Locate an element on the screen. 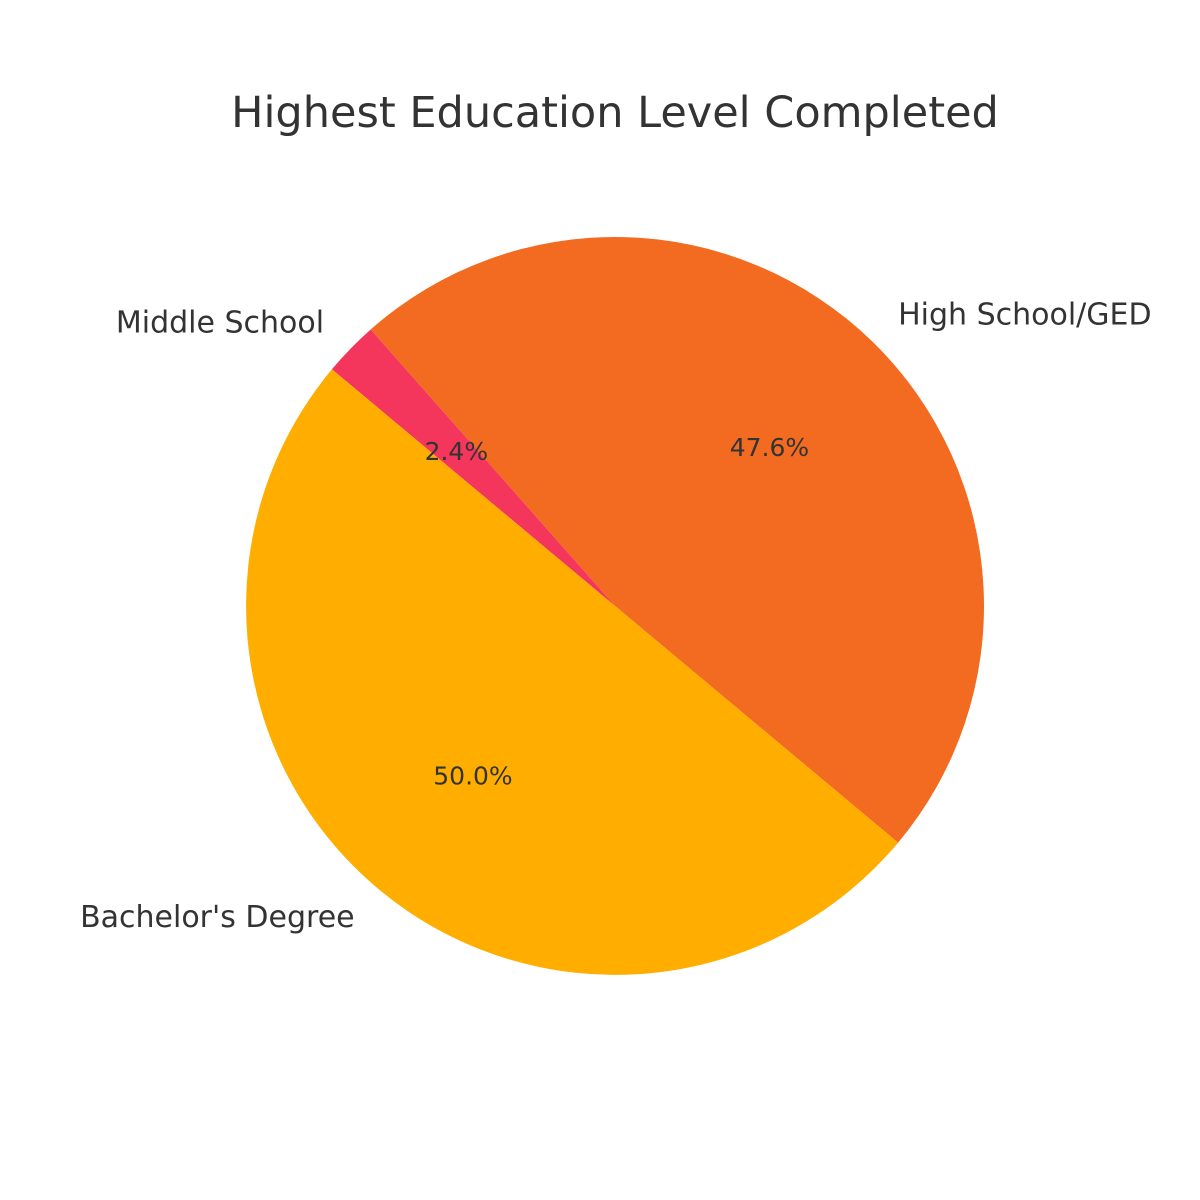 Image resolution: width=1200 pixels, height=1200 pixels. chart-title: Highest Education Level Completed is located at coordinates (615, 113).